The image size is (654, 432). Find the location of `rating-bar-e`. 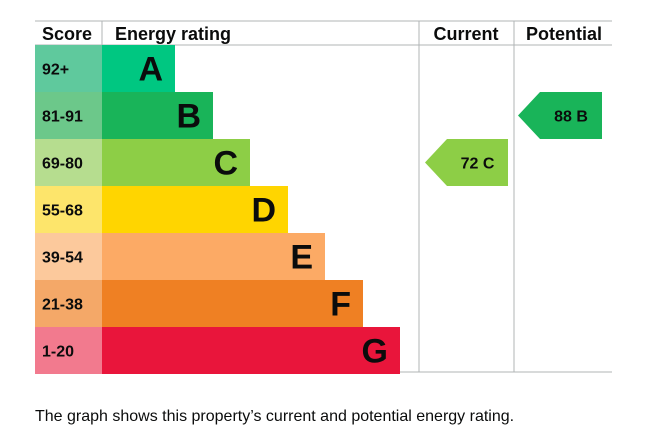

rating-bar-e is located at coordinates (213, 256).